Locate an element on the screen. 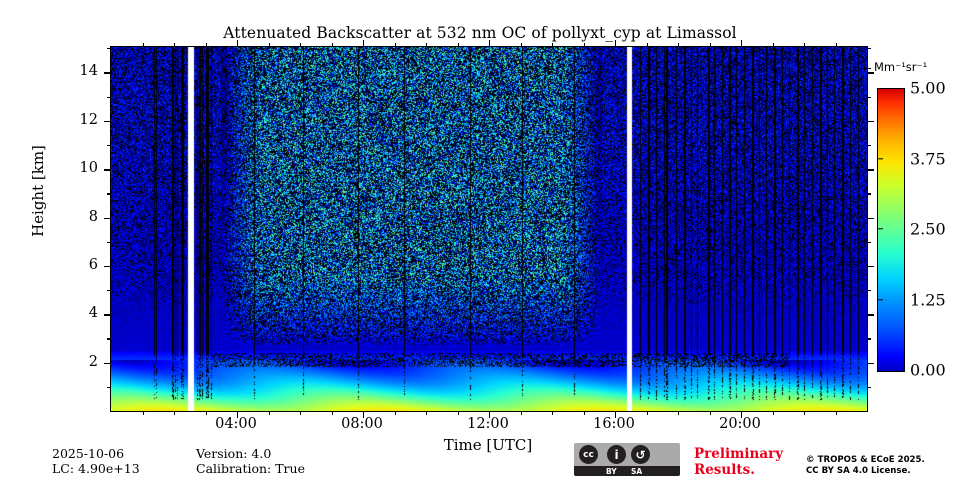 Image resolution: width=960 pixels, height=480 pixels. colorbar-units-label: Mm⁻¹sr⁻¹ is located at coordinates (901, 67).